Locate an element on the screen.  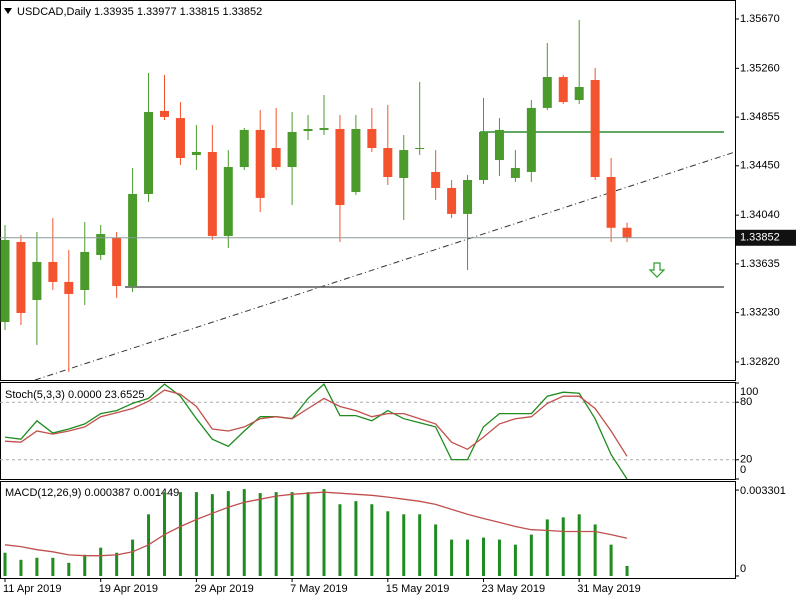
y-tick-label: 1.33230 is located at coordinates (760, 313).